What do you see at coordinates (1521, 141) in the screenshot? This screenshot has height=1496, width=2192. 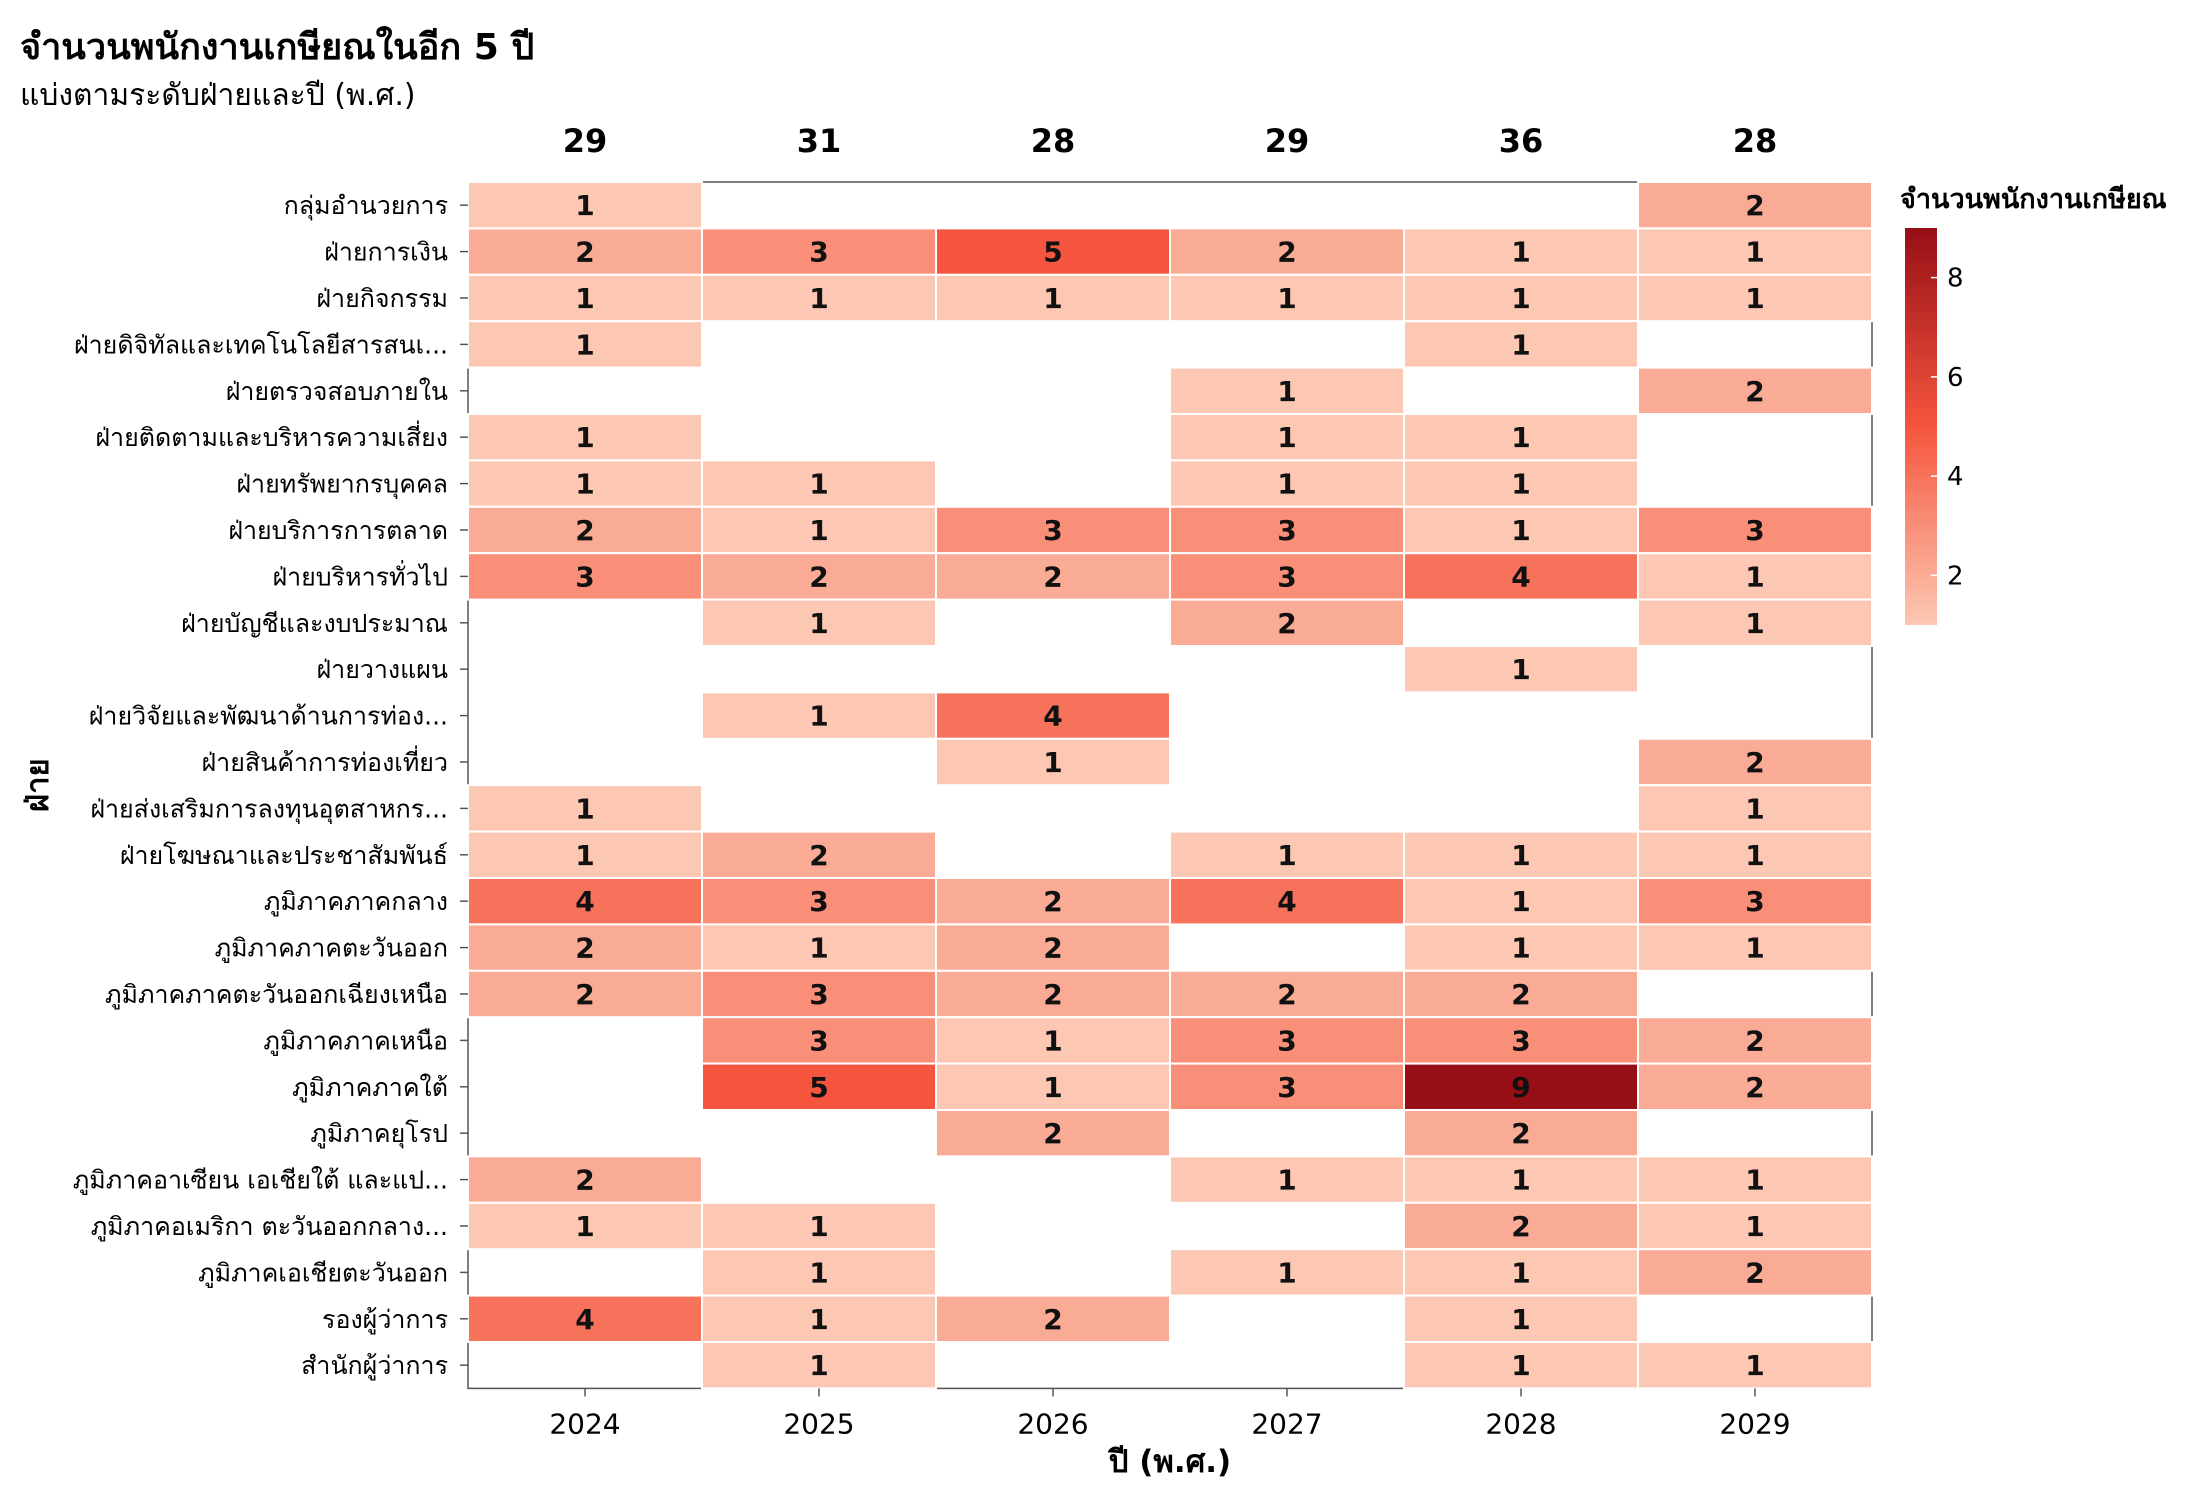 I see `column-total-label: 36` at bounding box center [1521, 141].